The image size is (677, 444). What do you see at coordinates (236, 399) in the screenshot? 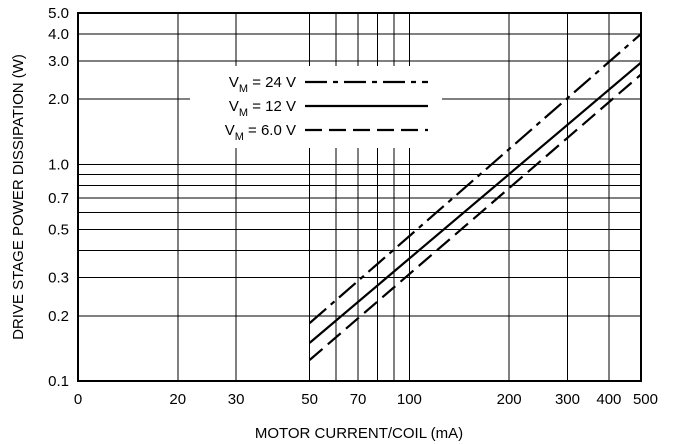
I see `x-tick-label: 30` at bounding box center [236, 399].